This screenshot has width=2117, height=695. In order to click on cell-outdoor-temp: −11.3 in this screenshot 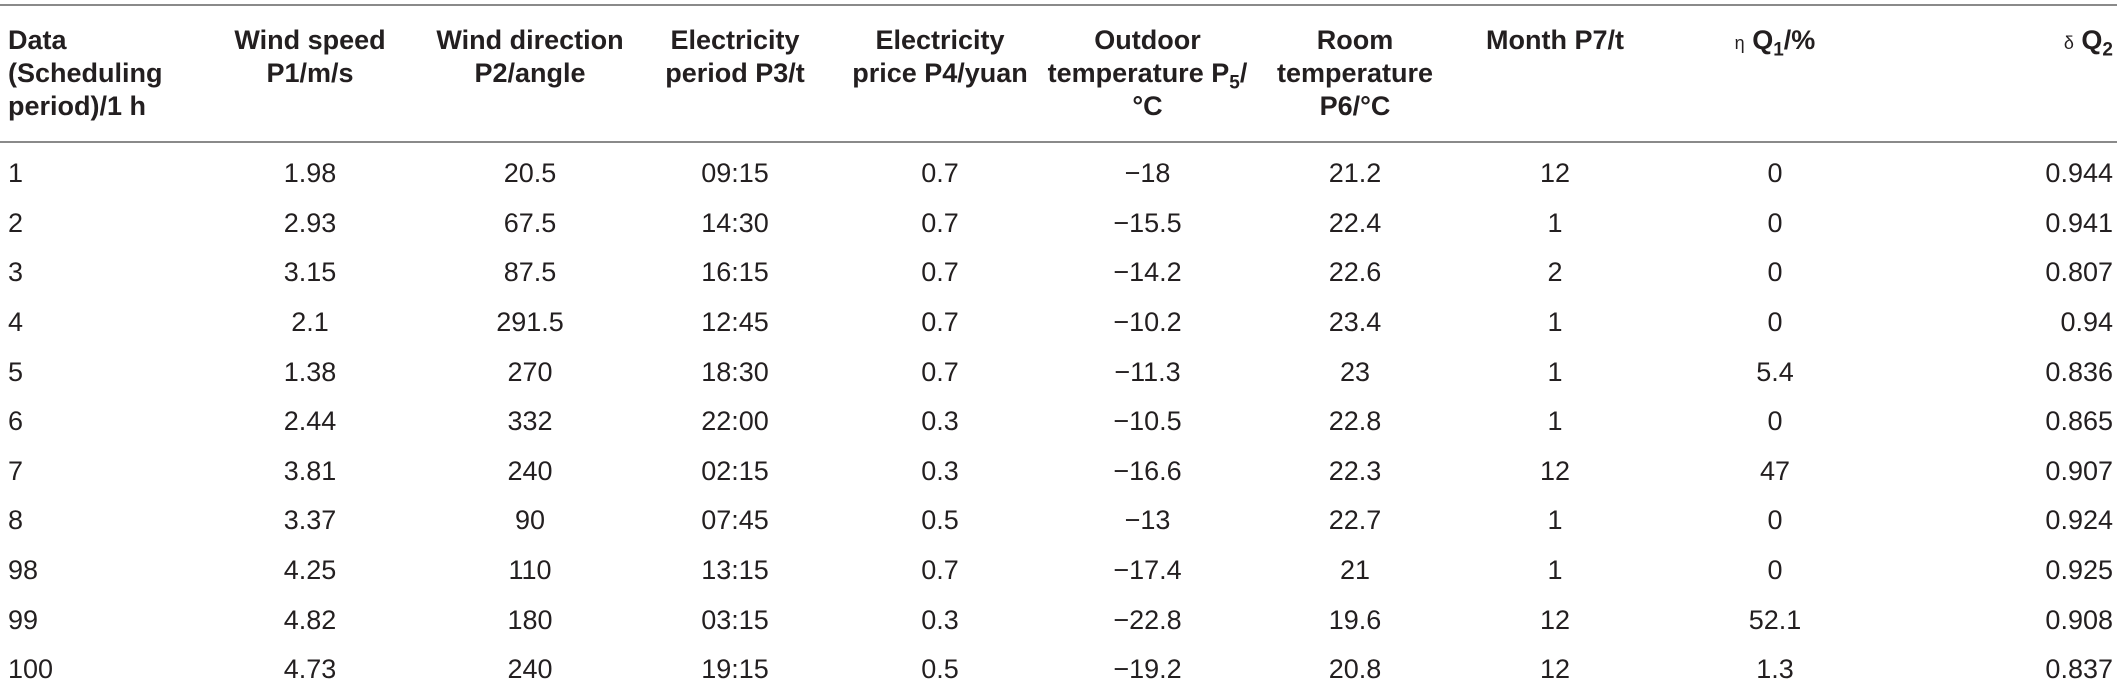, I will do `click(1147, 371)`.